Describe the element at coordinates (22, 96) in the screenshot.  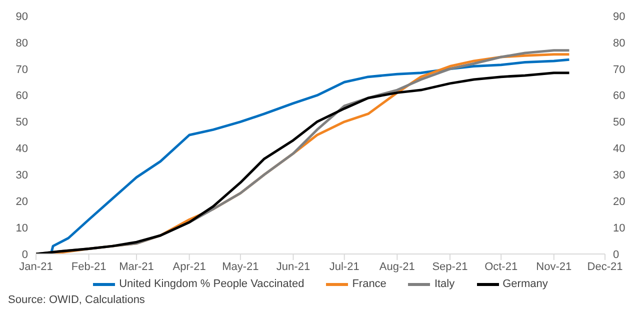
I see `y-tick-label: 60` at that location.